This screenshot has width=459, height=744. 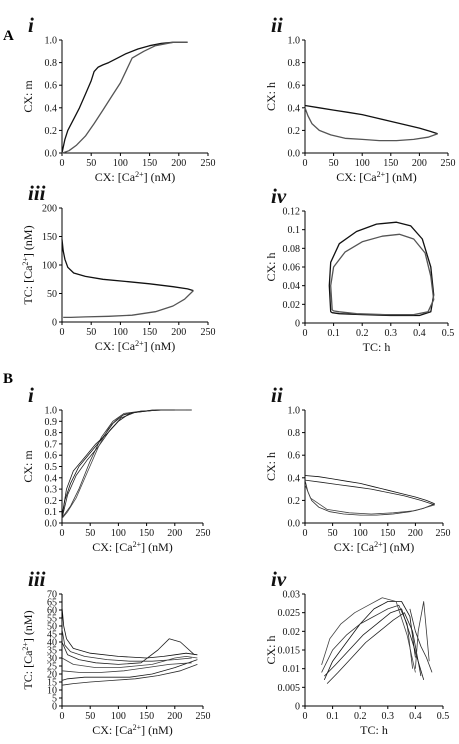 I want to click on y-tick-label: 0.7, so click(x=51, y=444).